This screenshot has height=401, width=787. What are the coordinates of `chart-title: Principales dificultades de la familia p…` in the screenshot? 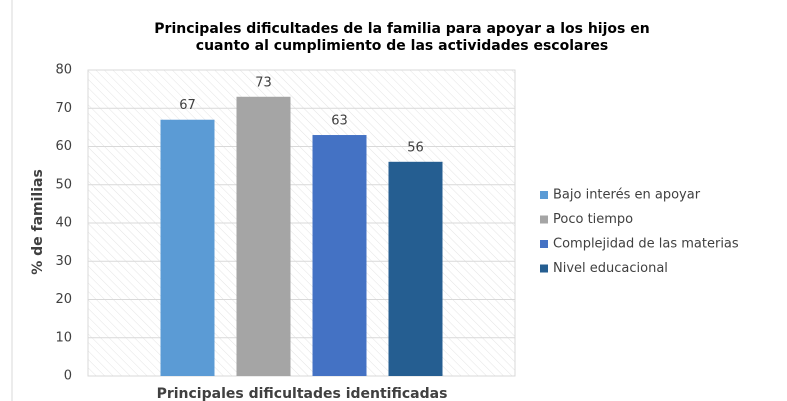 It's located at (401, 29).